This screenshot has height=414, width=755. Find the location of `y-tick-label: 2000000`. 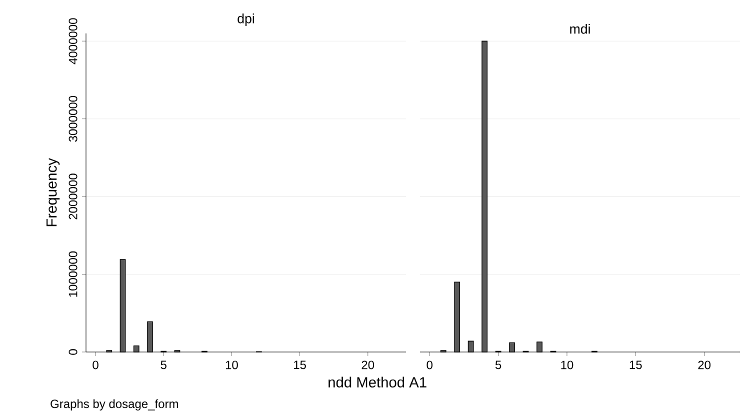

y-tick-label: 2000000 is located at coordinates (73, 197).